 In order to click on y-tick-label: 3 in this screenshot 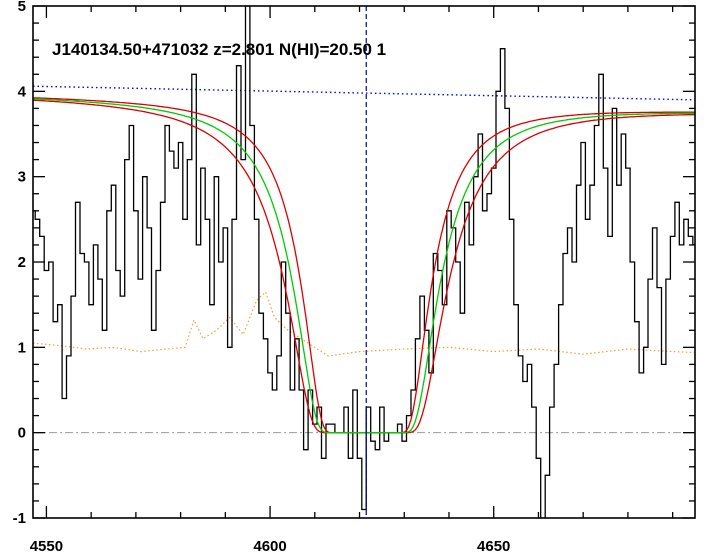, I will do `click(22, 177)`.